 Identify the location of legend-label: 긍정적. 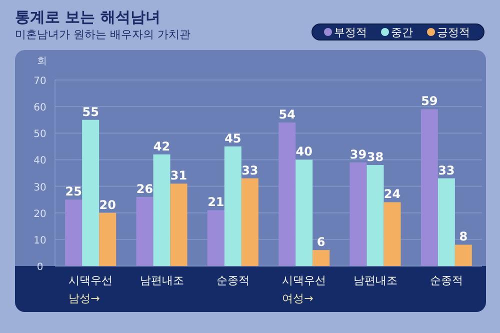
(453, 32).